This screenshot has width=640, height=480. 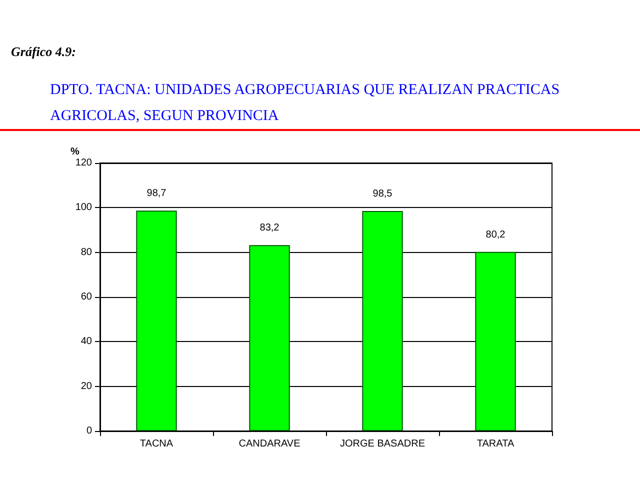 I want to click on x-tick-label: TACNA, so click(x=157, y=444).